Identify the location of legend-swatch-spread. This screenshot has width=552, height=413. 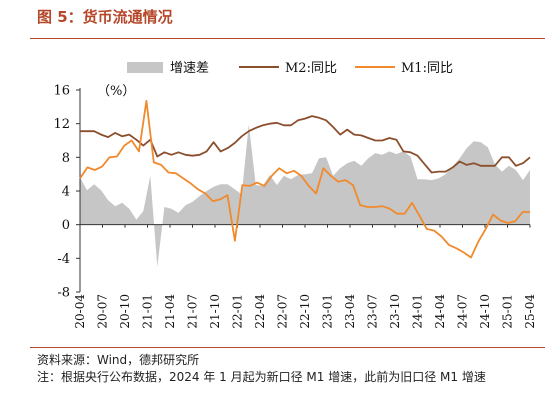
(145, 67).